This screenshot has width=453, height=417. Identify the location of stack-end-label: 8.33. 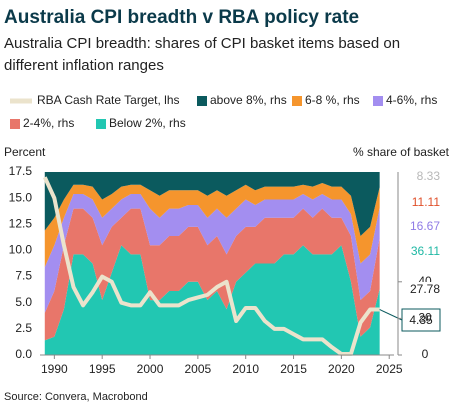
(429, 176).